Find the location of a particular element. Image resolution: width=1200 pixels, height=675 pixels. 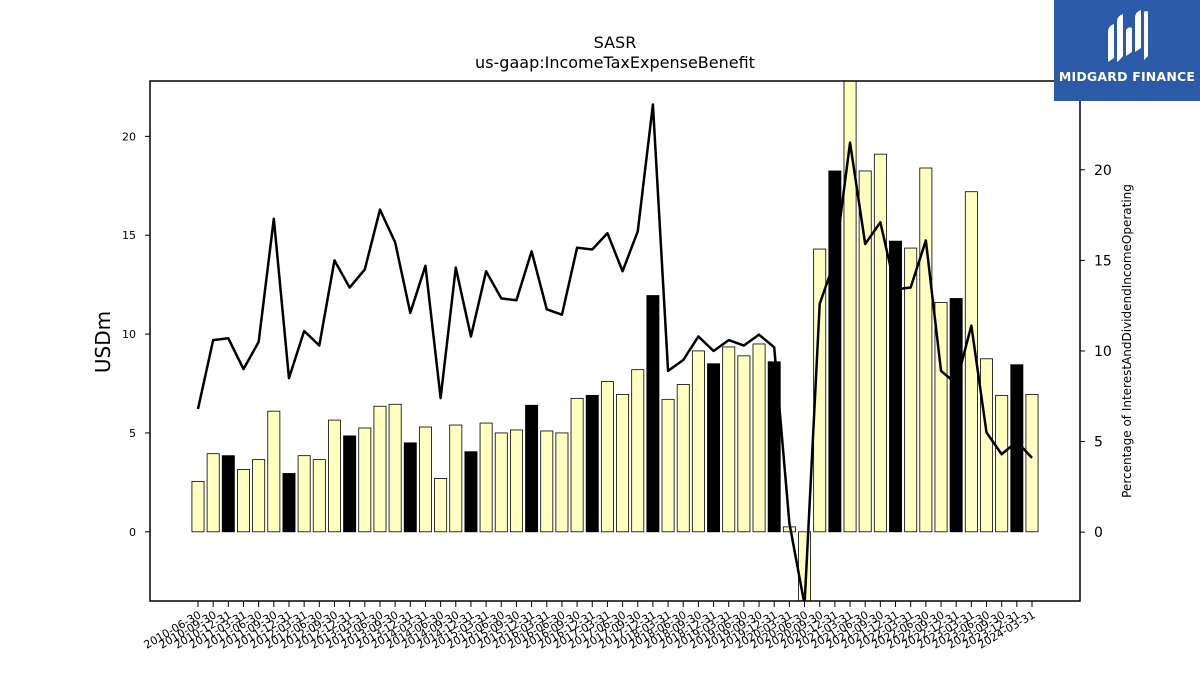

chart-subtitle: us-gaap:IncomeTaxExpenseBenefit is located at coordinates (615, 62).